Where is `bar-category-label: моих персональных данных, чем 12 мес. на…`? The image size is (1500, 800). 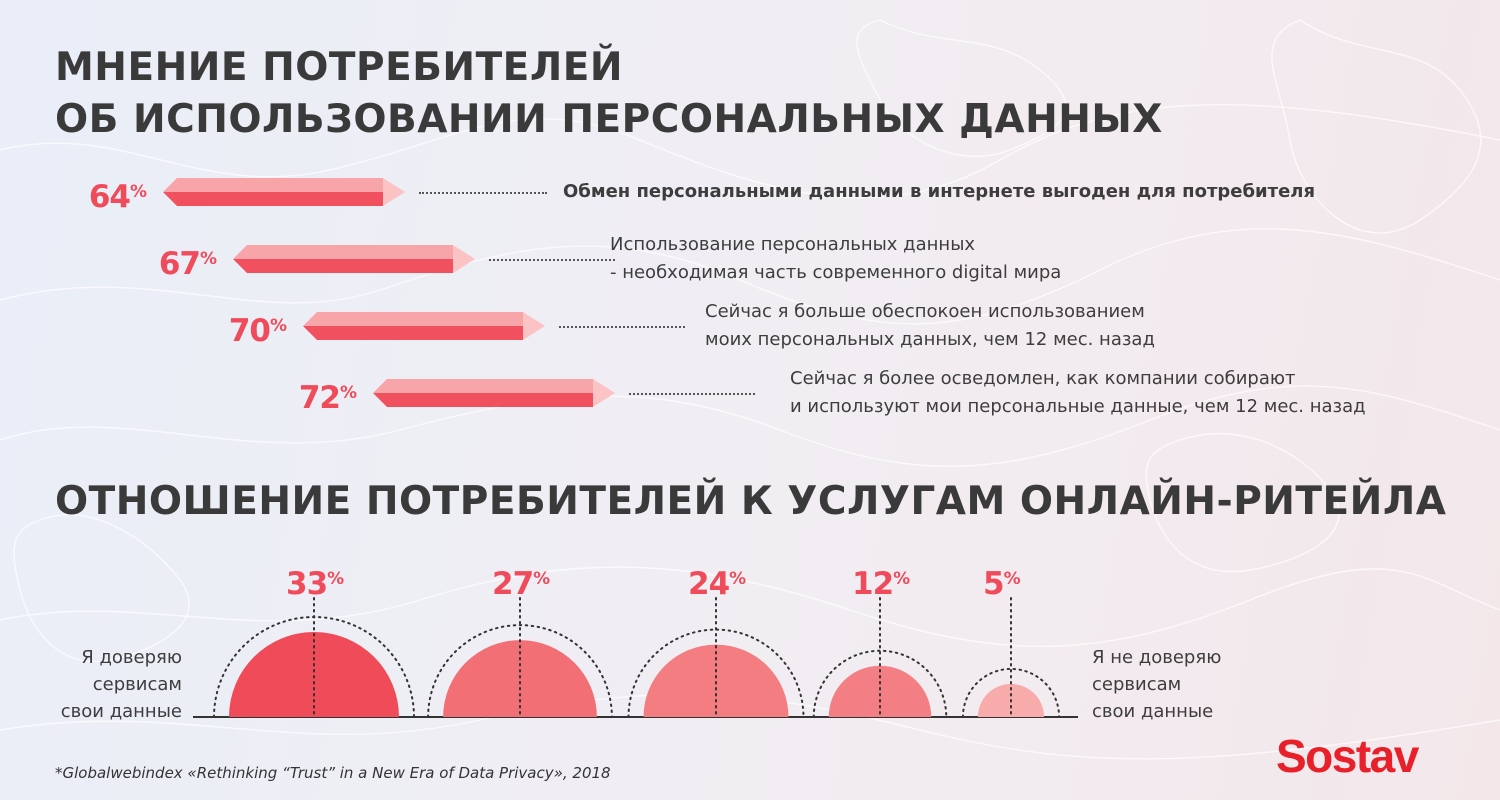 bar-category-label: моих персональных данных, чем 12 мес. на… is located at coordinates (930, 339).